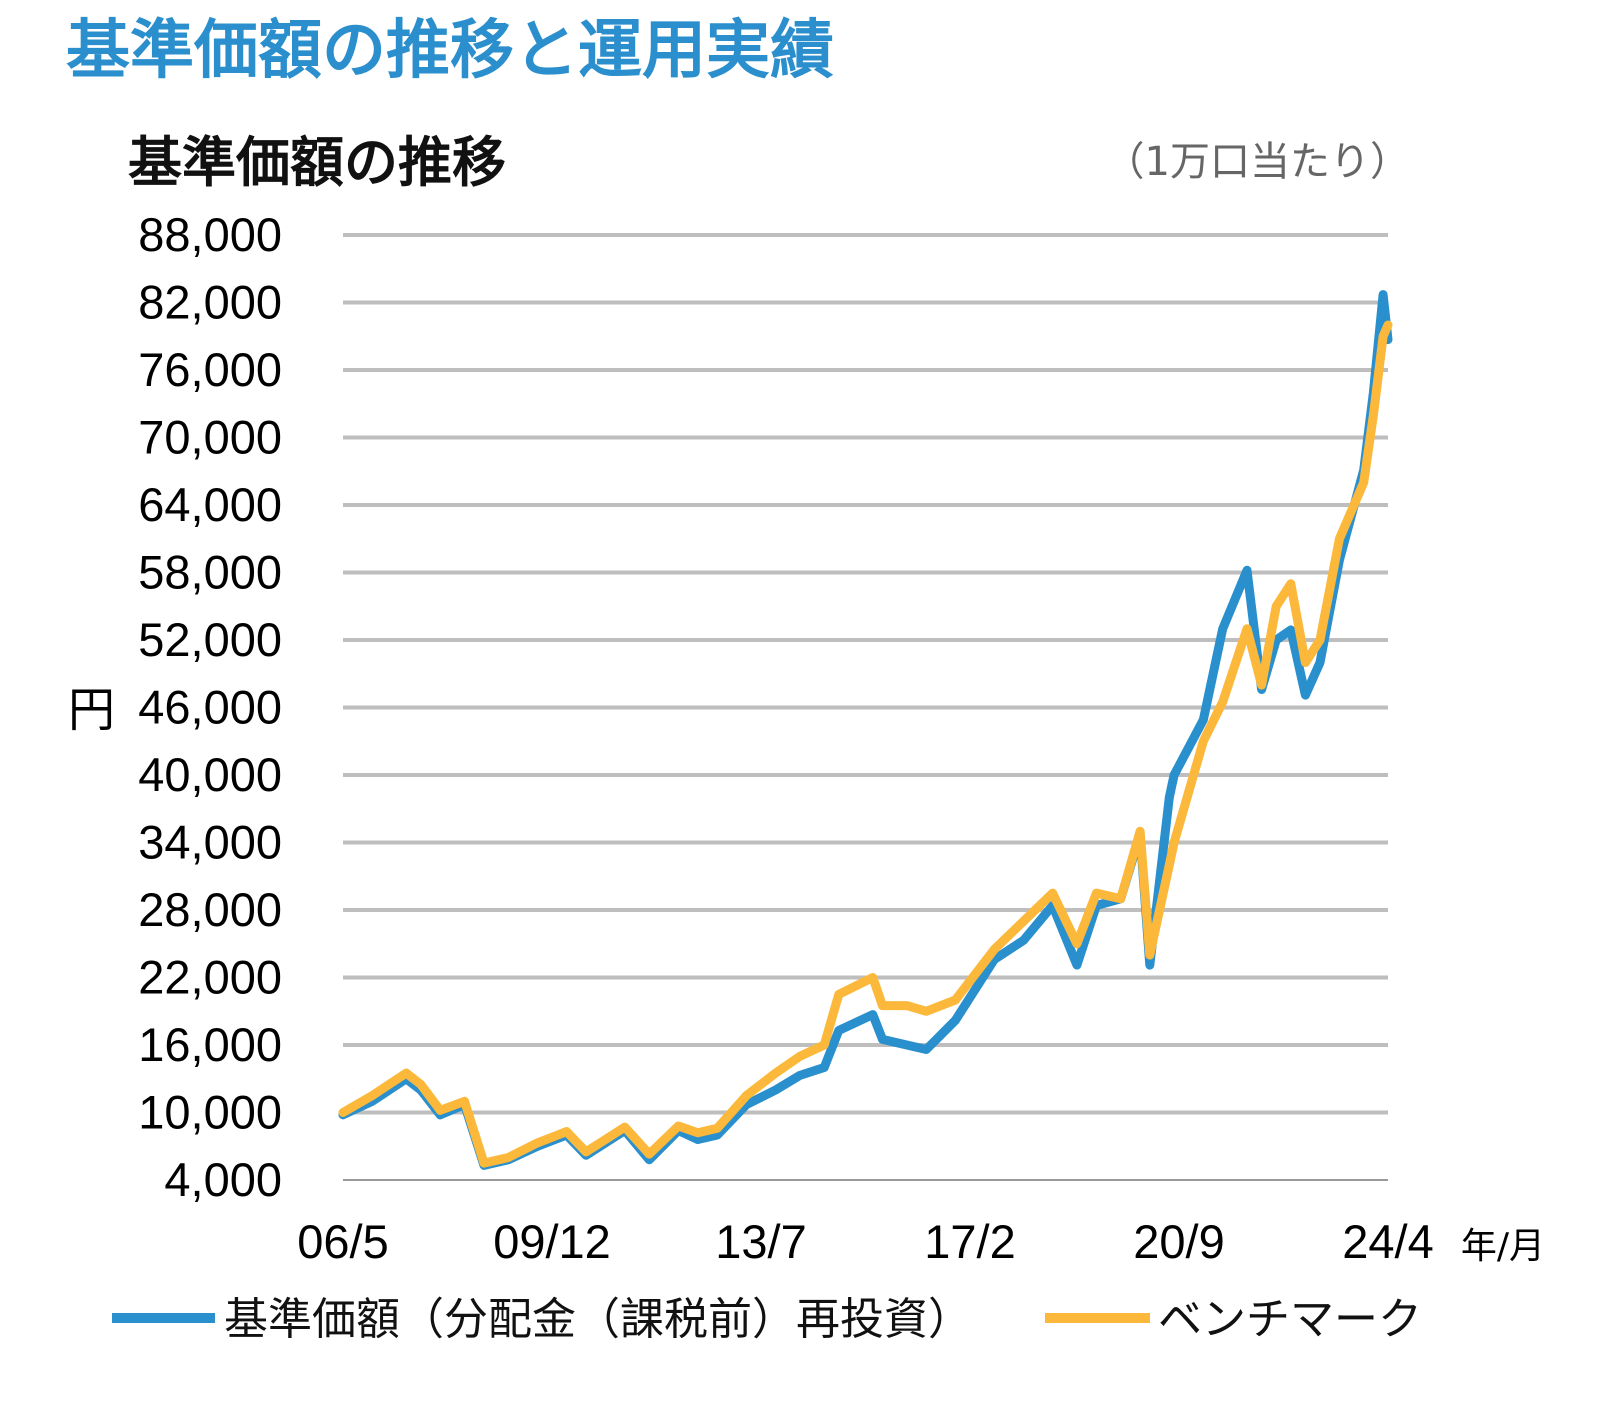  I want to click on y-tick-label: 64,000, so click(210, 504).